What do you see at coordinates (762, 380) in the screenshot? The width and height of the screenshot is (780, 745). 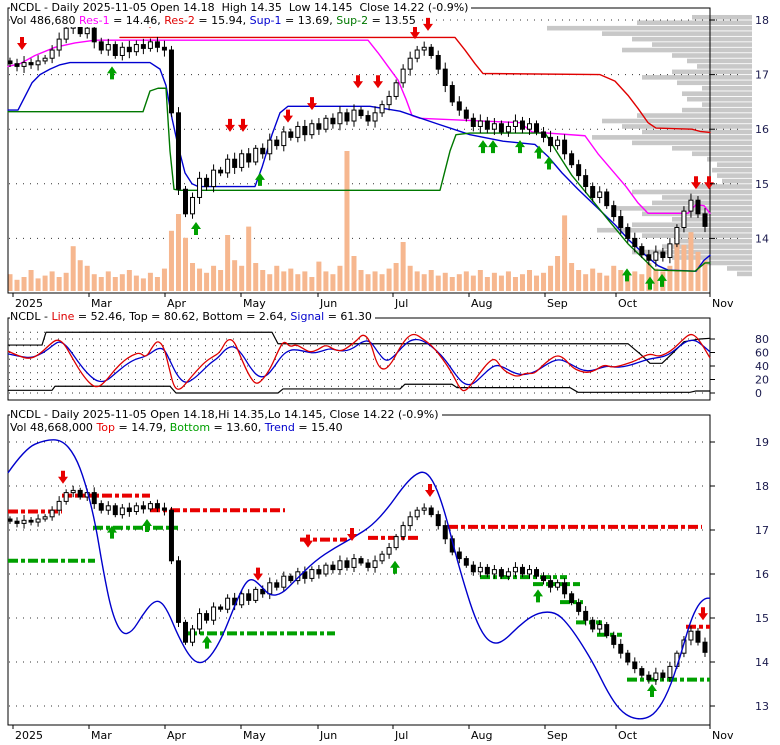 I see `y-axis-label: 20` at bounding box center [762, 380].